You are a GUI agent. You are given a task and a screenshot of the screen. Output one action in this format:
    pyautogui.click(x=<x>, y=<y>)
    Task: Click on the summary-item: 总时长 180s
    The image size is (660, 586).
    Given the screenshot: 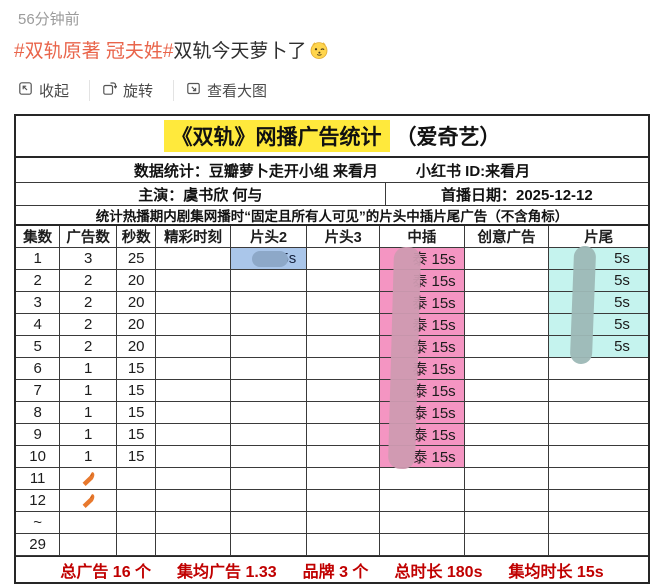 What is the action you would take?
    pyautogui.click(x=438, y=572)
    